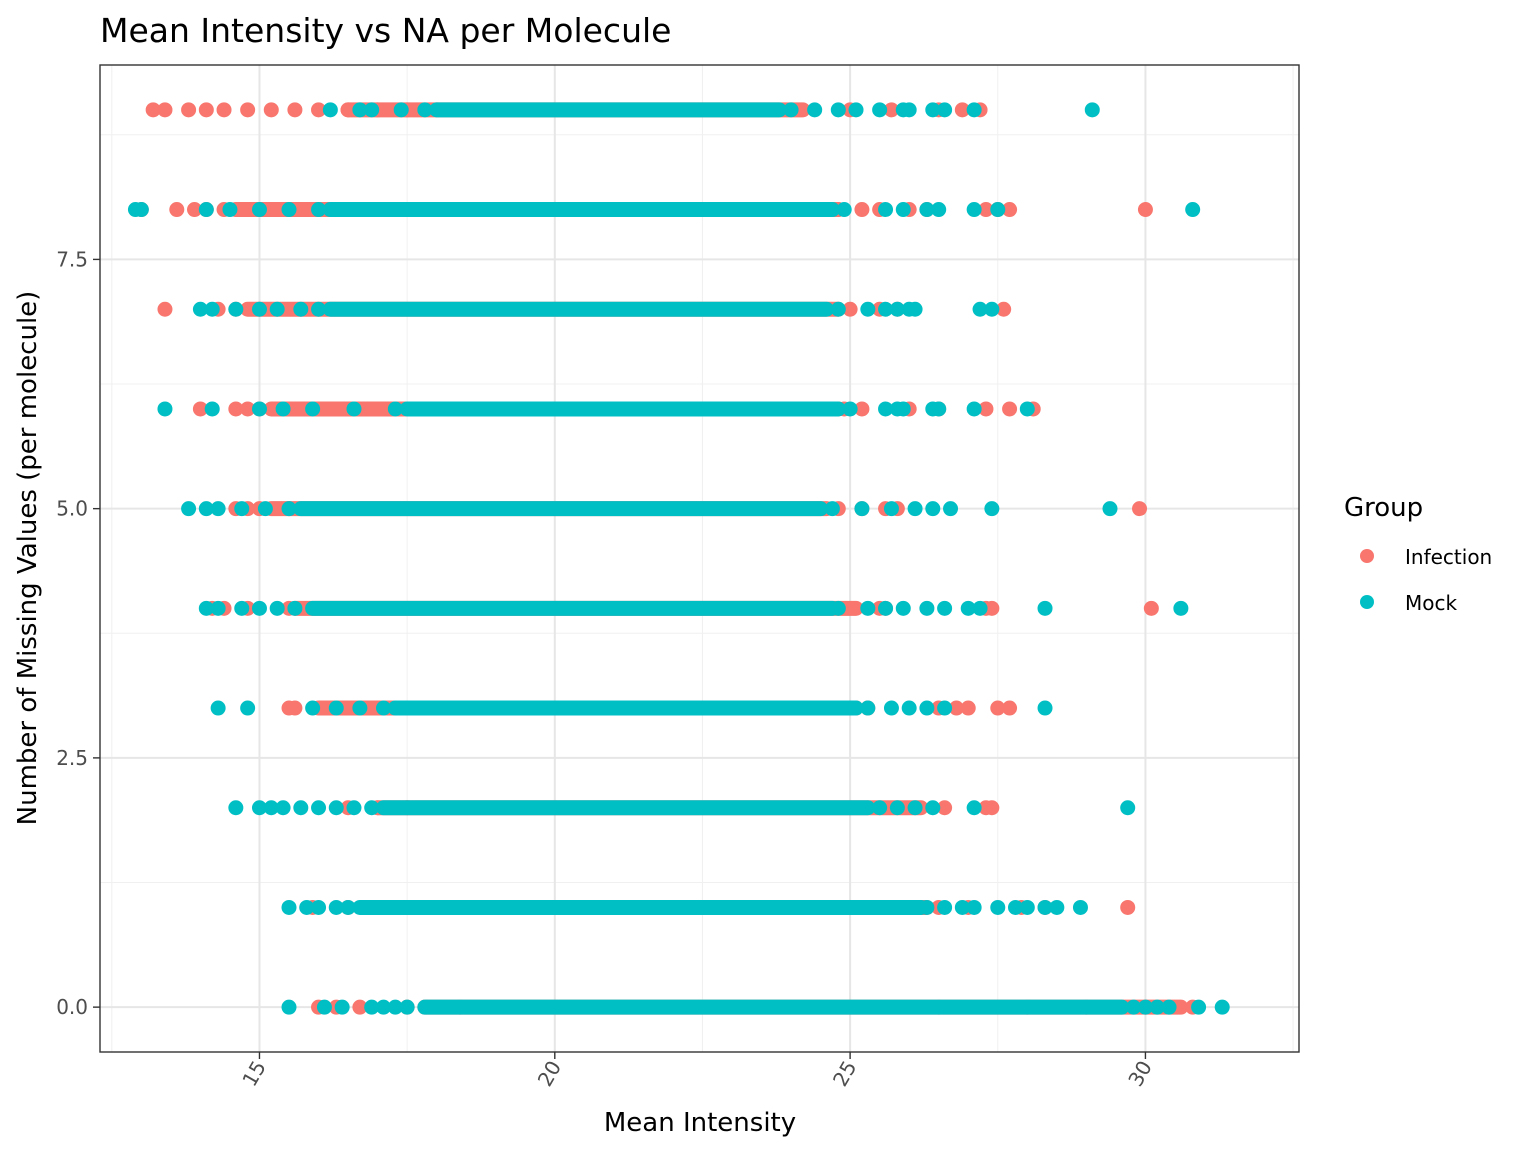 This screenshot has height=1152, width=1536. I want to click on x-axis-title: Mean Intensity, so click(700, 1123).